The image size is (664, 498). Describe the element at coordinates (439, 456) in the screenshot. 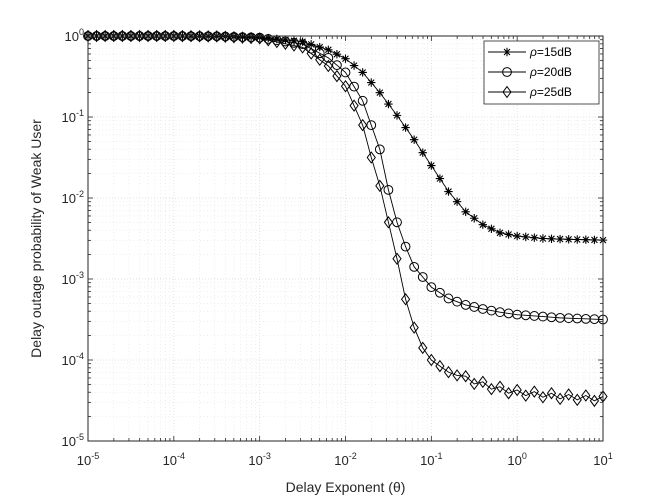

I see `x-tick-label-exponent: -1` at that location.